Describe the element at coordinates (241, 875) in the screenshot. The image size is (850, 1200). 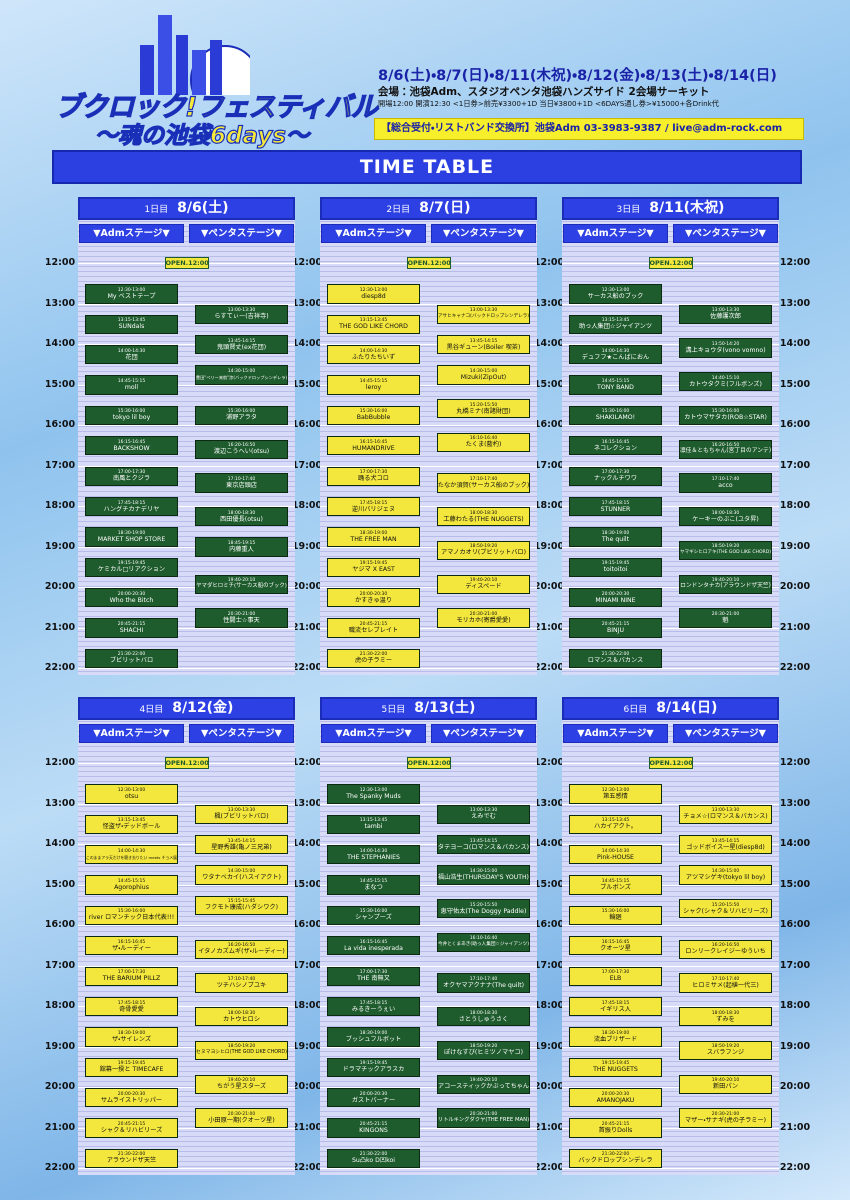
I see `act-block: 14:30-15:00 ワタナベカイ(ハスイアクト)` at that location.